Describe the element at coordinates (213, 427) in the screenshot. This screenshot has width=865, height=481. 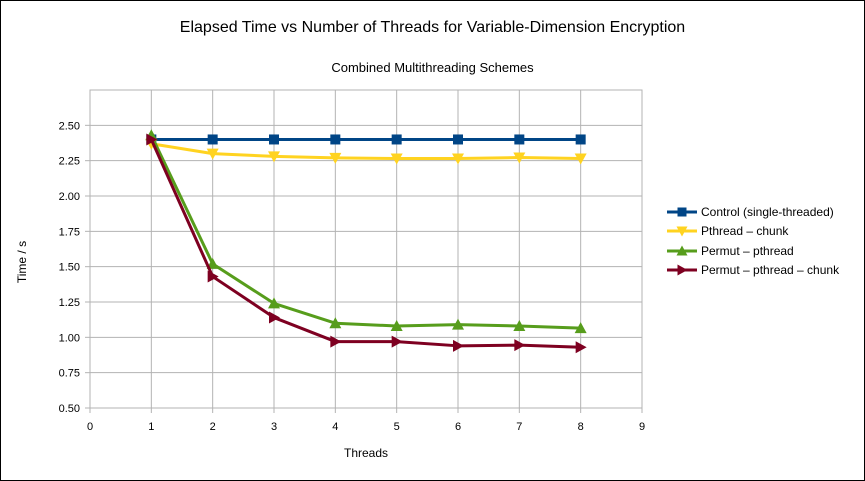
I see `x-tick-label: 2` at that location.